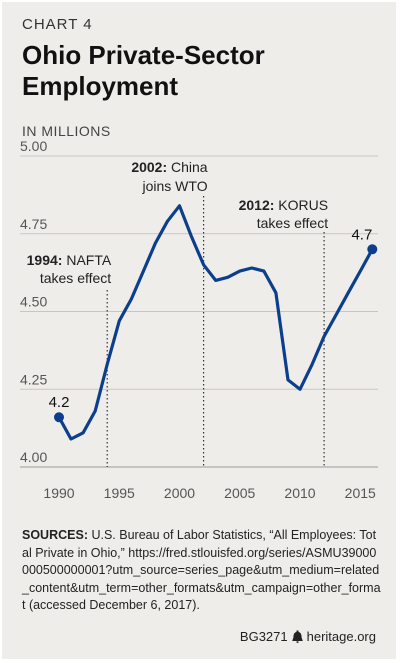 Image resolution: width=400 pixels, height=663 pixels. I want to click on endpoint-label: 4.2, so click(59, 402).